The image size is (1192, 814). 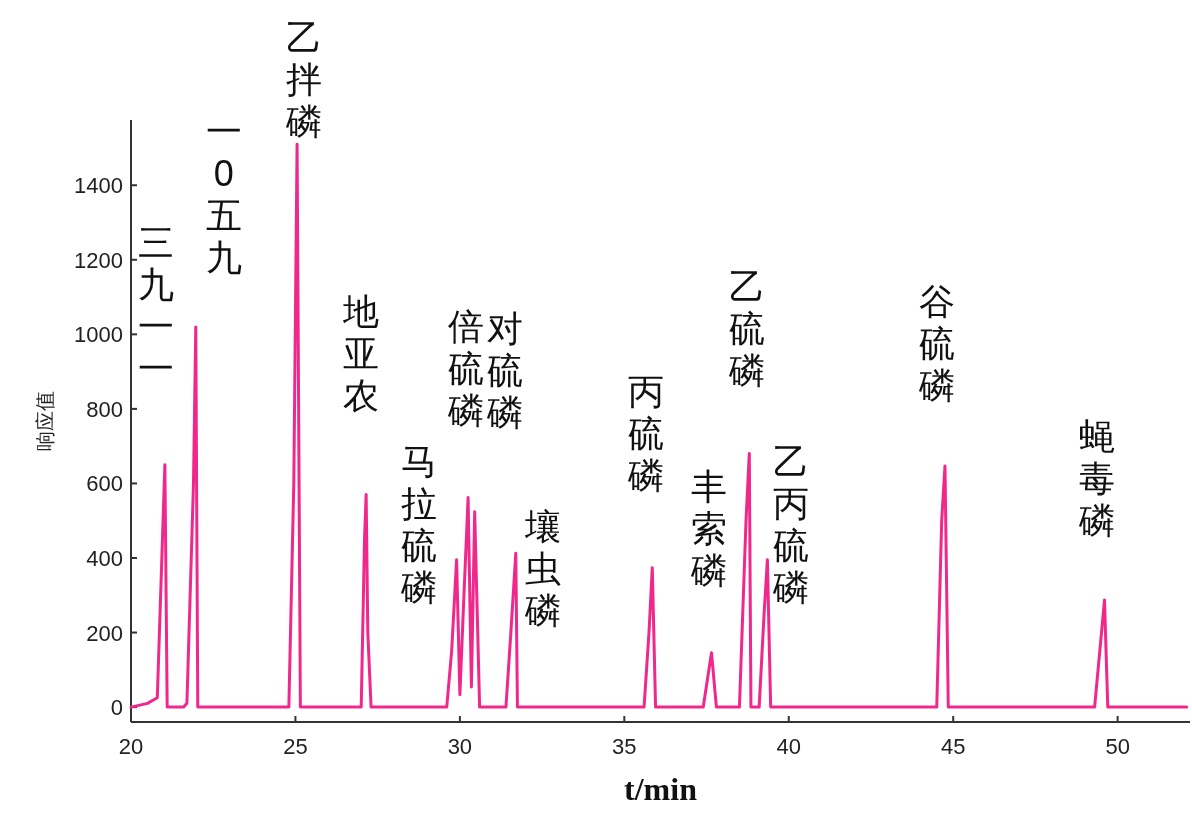 What do you see at coordinates (624, 746) in the screenshot?
I see `x-tick-label: 35` at bounding box center [624, 746].